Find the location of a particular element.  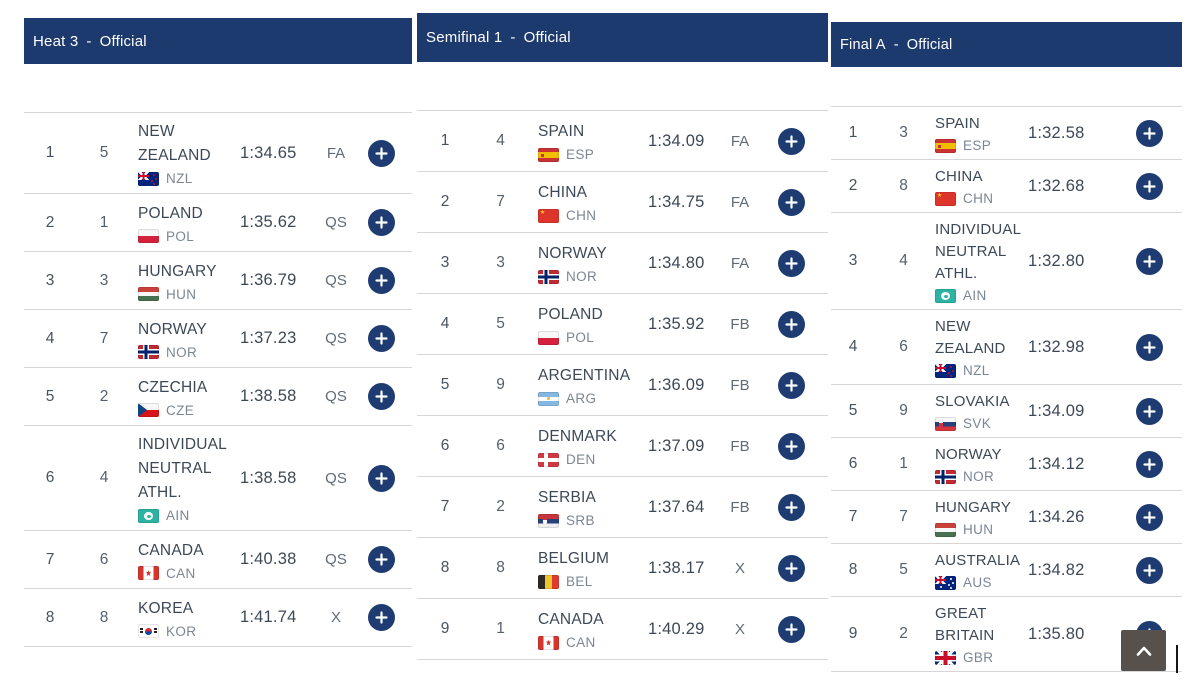

flag-can-icon is located at coordinates (148, 573).